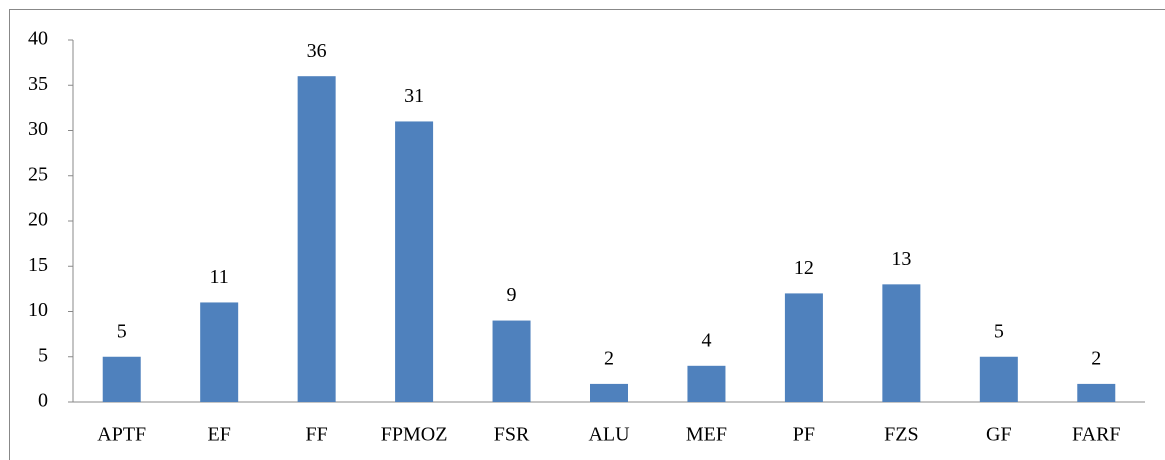 This screenshot has width=1165, height=460. I want to click on y-tick-label: 5, so click(43, 355).